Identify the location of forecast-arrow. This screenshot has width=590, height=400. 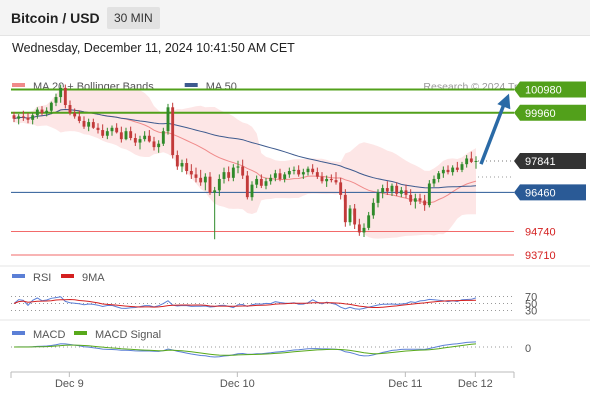
(495, 129).